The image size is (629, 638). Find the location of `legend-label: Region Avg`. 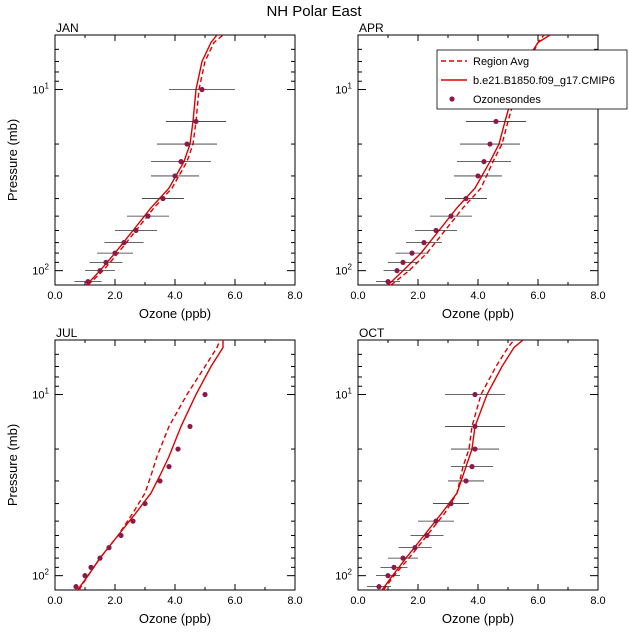

legend-label: Region Avg is located at coordinates (501, 62).